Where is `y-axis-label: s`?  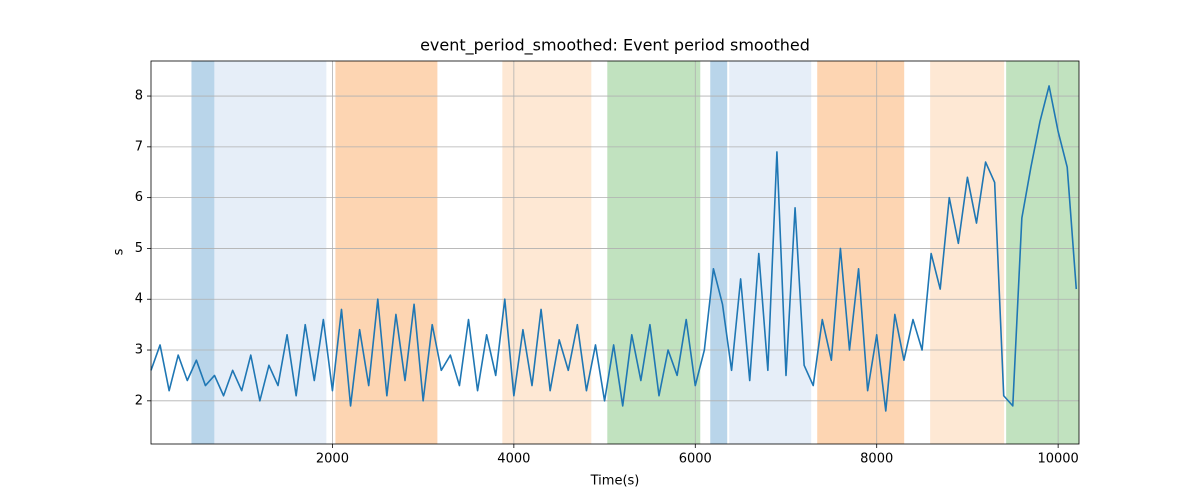 y-axis-label: s is located at coordinates (119, 251).